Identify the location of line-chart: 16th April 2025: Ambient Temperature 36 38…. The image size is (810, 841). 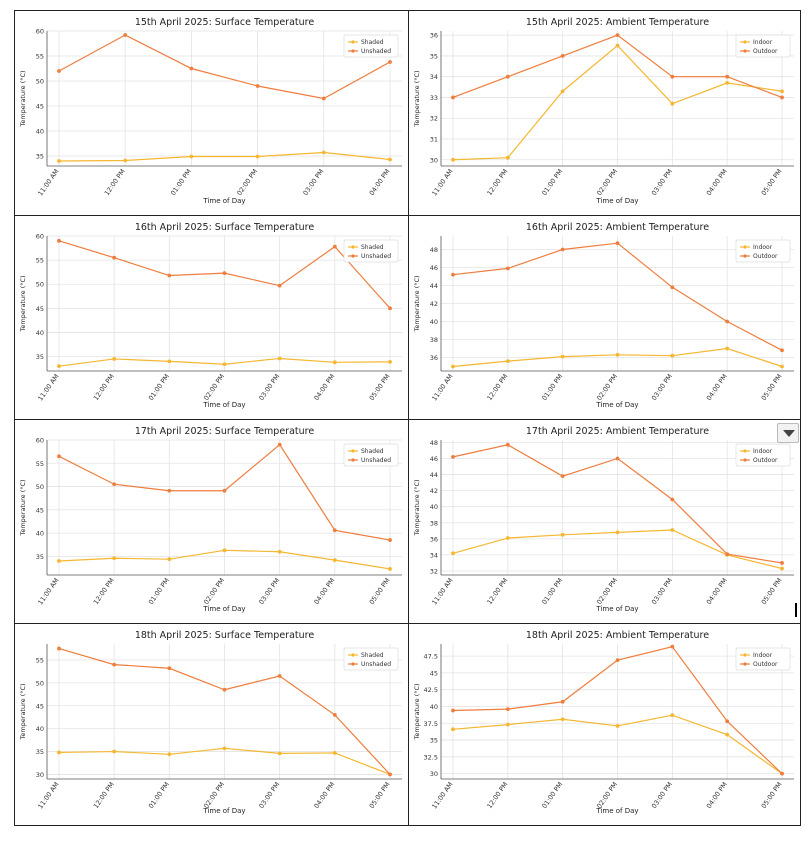
(603, 315).